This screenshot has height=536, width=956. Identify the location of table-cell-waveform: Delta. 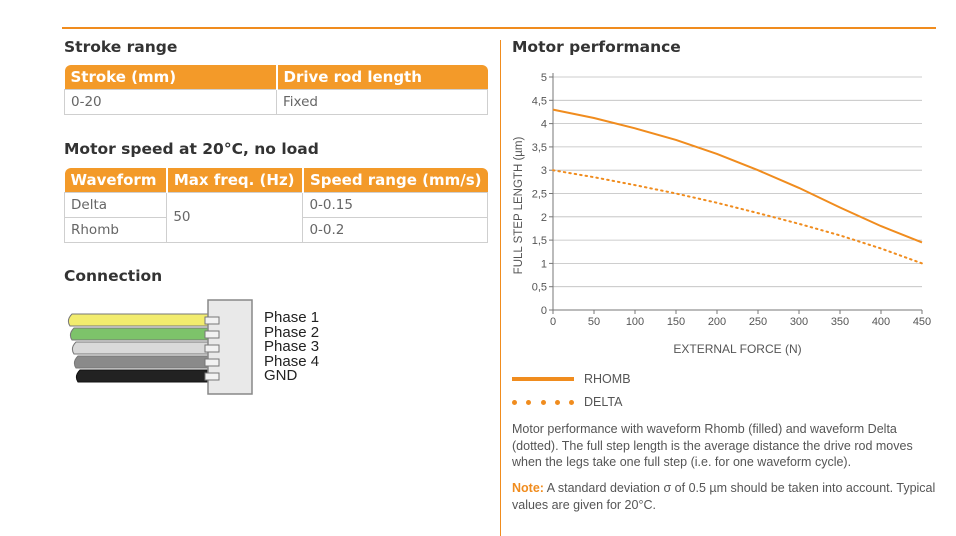
(115, 204).